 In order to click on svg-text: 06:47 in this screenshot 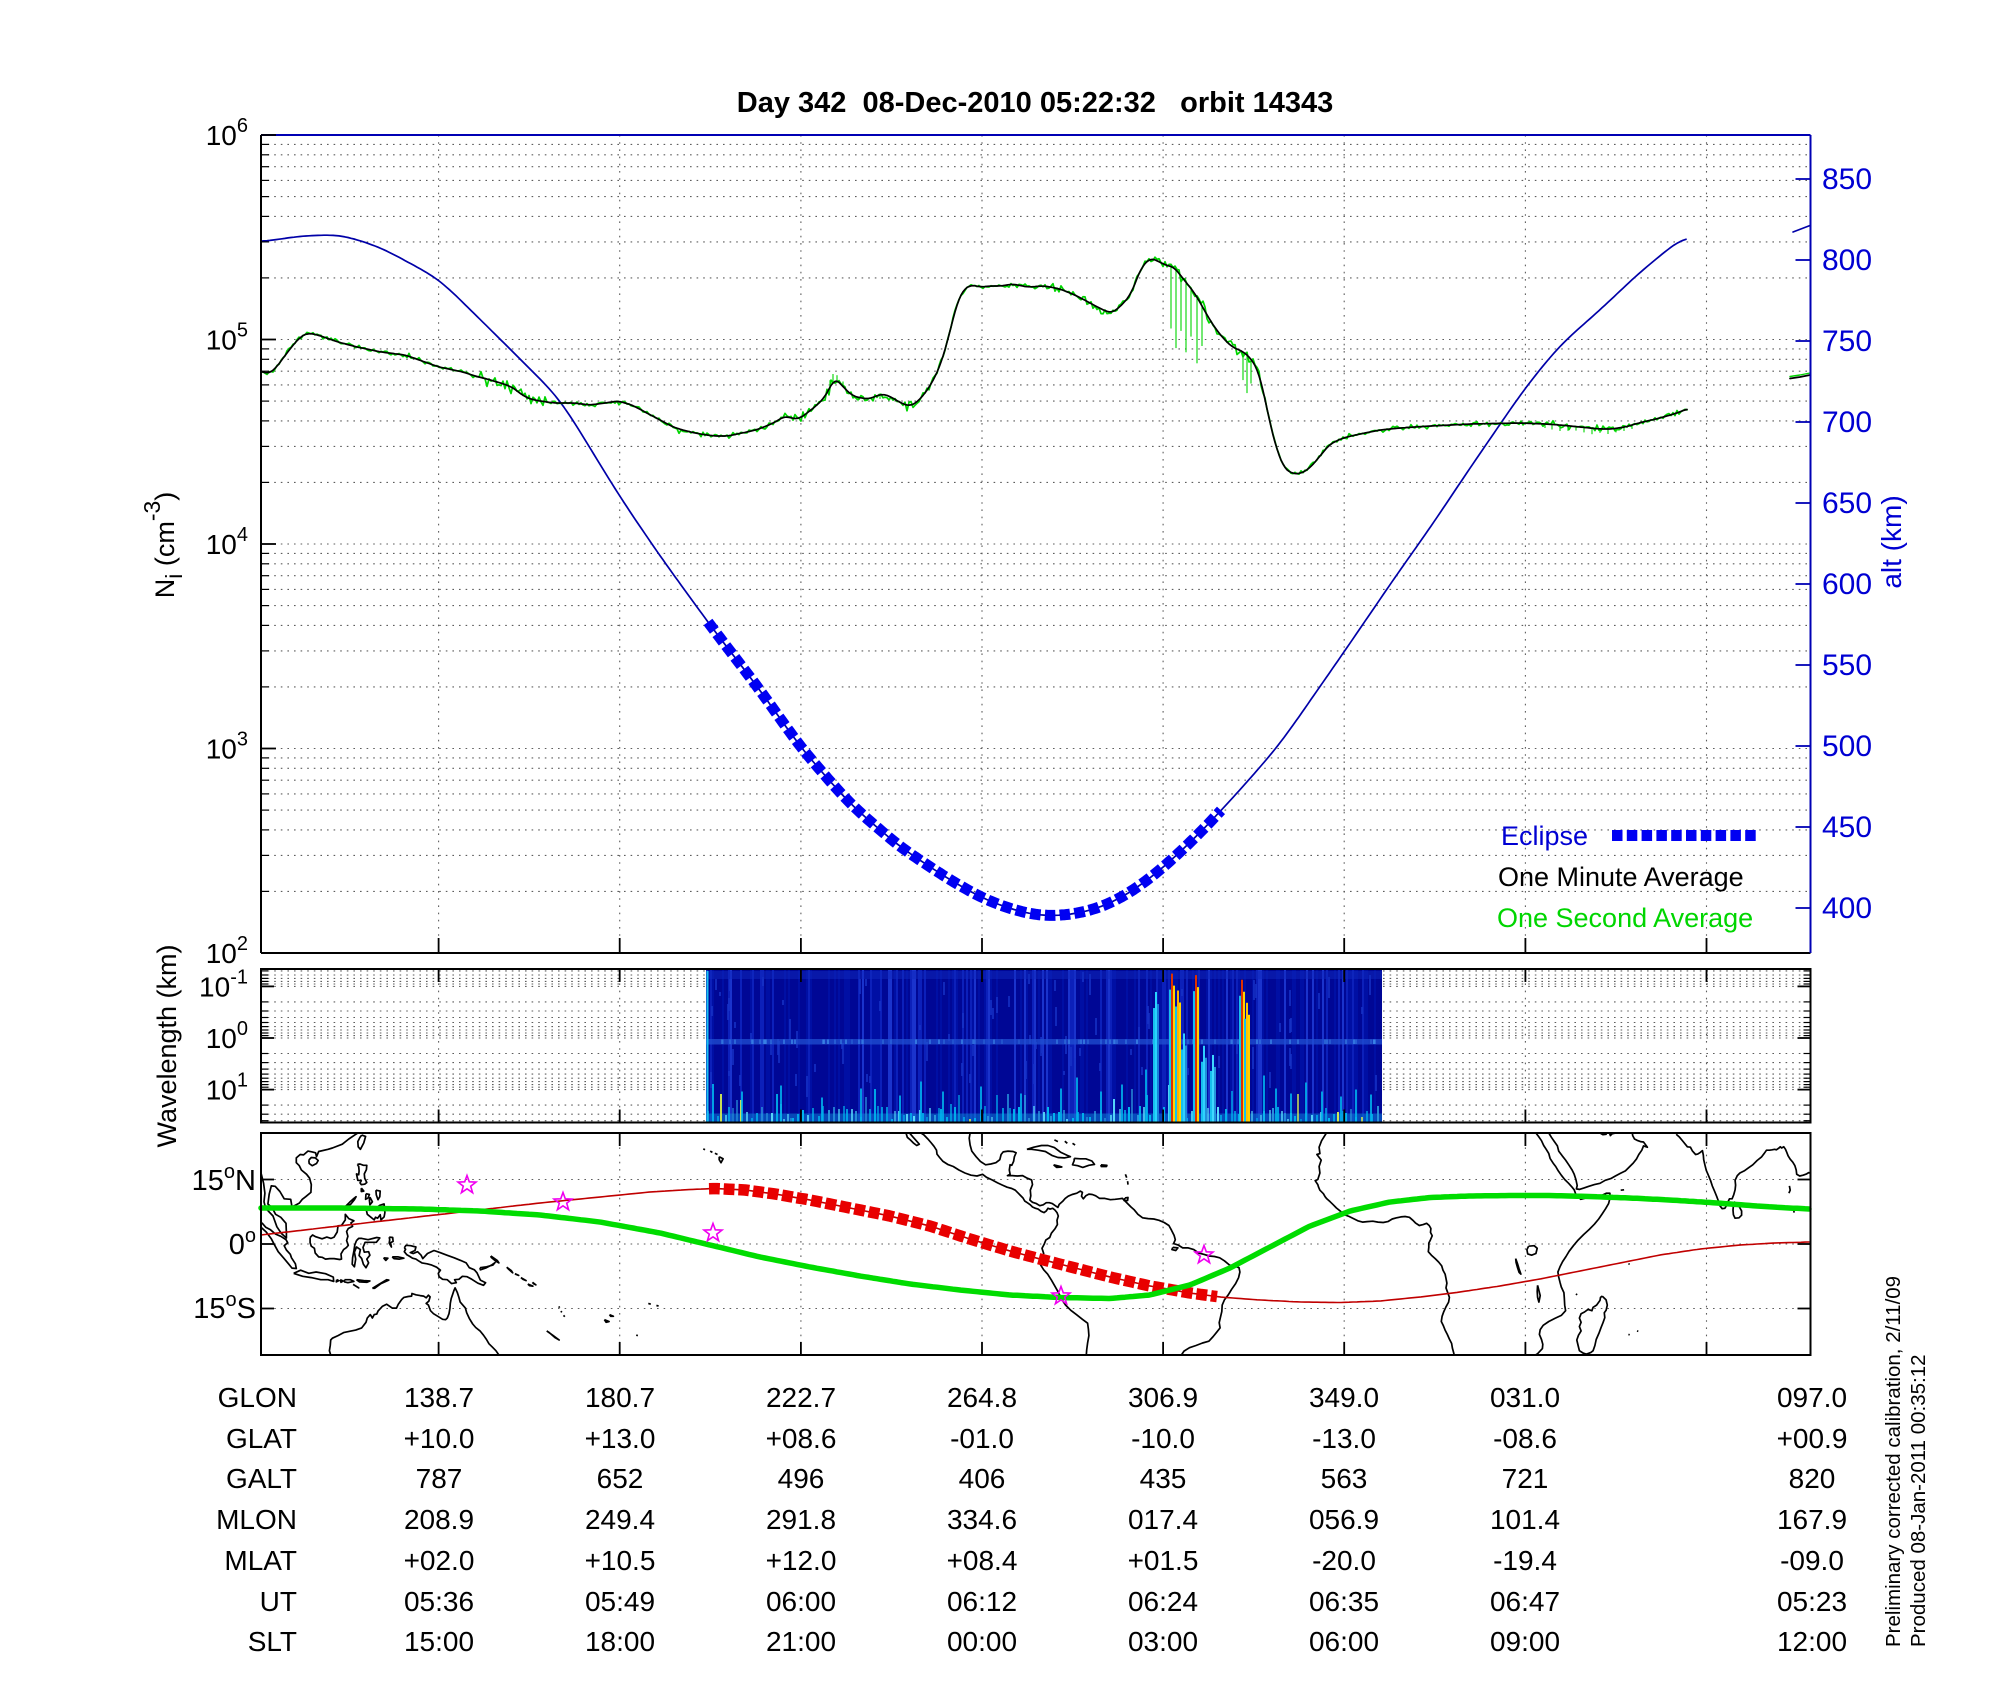, I will do `click(1525, 1601)`.